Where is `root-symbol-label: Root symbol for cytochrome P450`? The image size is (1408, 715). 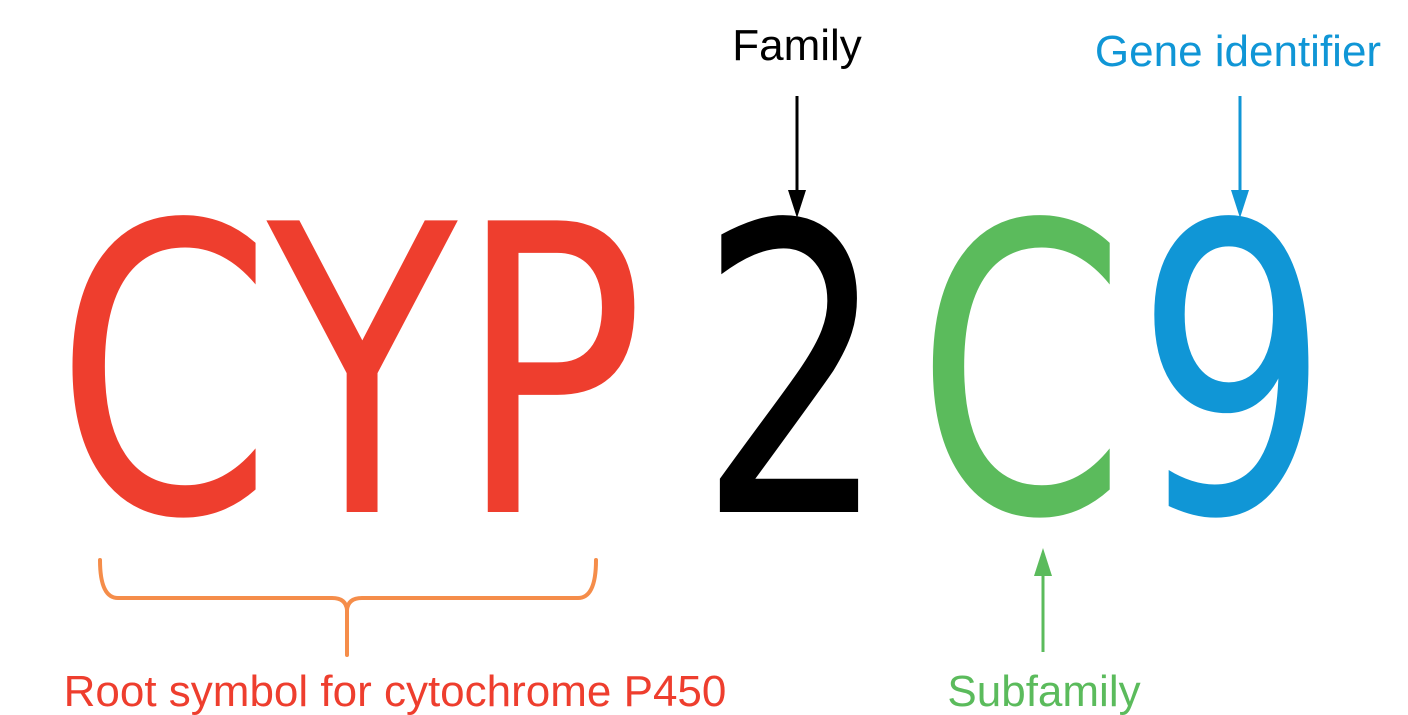
root-symbol-label: Root symbol for cytochrome P450 is located at coordinates (395, 691).